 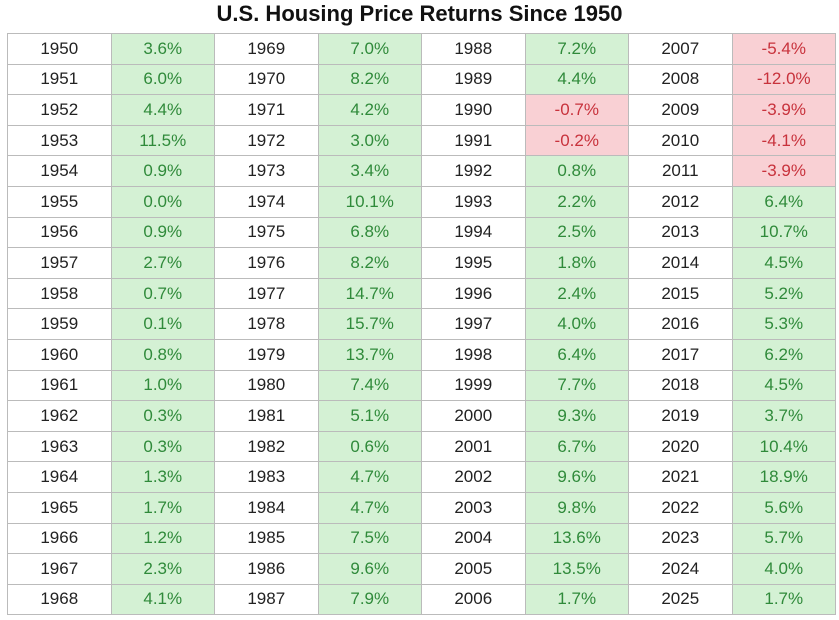 I want to click on return-cell: 1.0%, so click(x=162, y=385).